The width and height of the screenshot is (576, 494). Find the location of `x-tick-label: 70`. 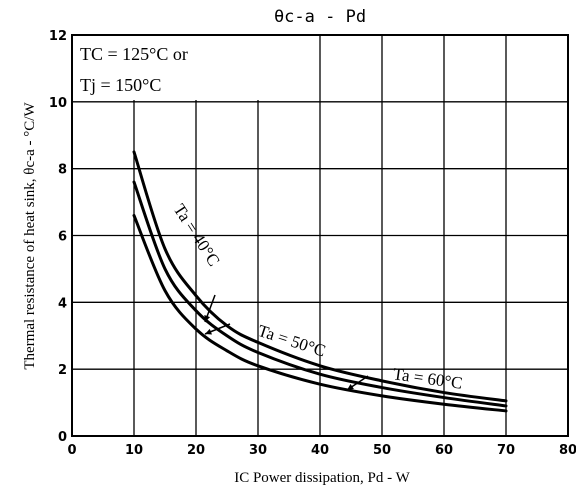

x-tick-label: 70 is located at coordinates (506, 450).